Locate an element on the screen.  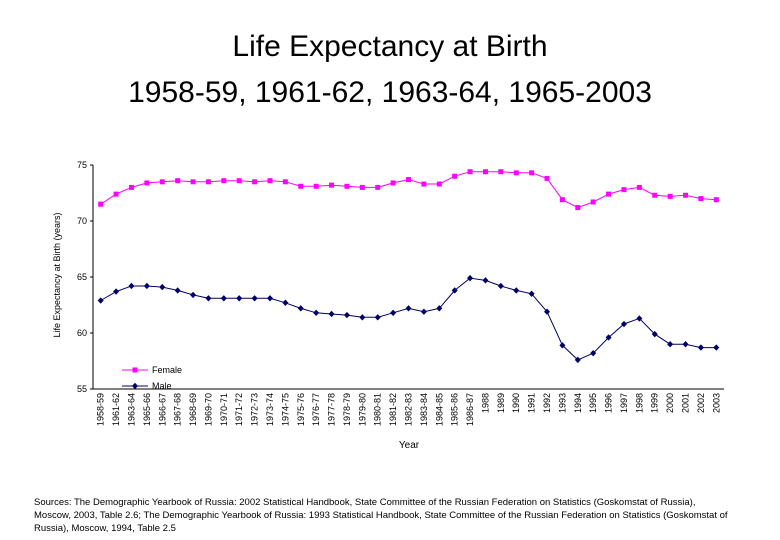
x-tick-label: 1966-67 is located at coordinates (162, 409).